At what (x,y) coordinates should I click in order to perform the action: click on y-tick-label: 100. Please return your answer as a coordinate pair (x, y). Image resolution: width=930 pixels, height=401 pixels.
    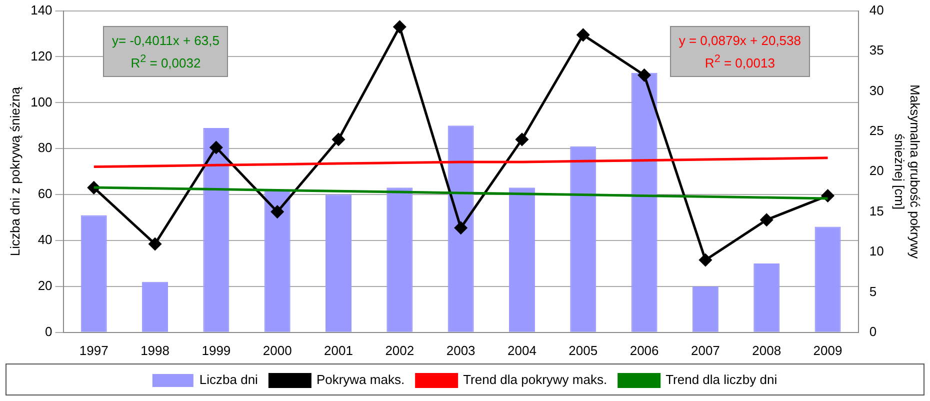
    Looking at the image, I should click on (41, 102).